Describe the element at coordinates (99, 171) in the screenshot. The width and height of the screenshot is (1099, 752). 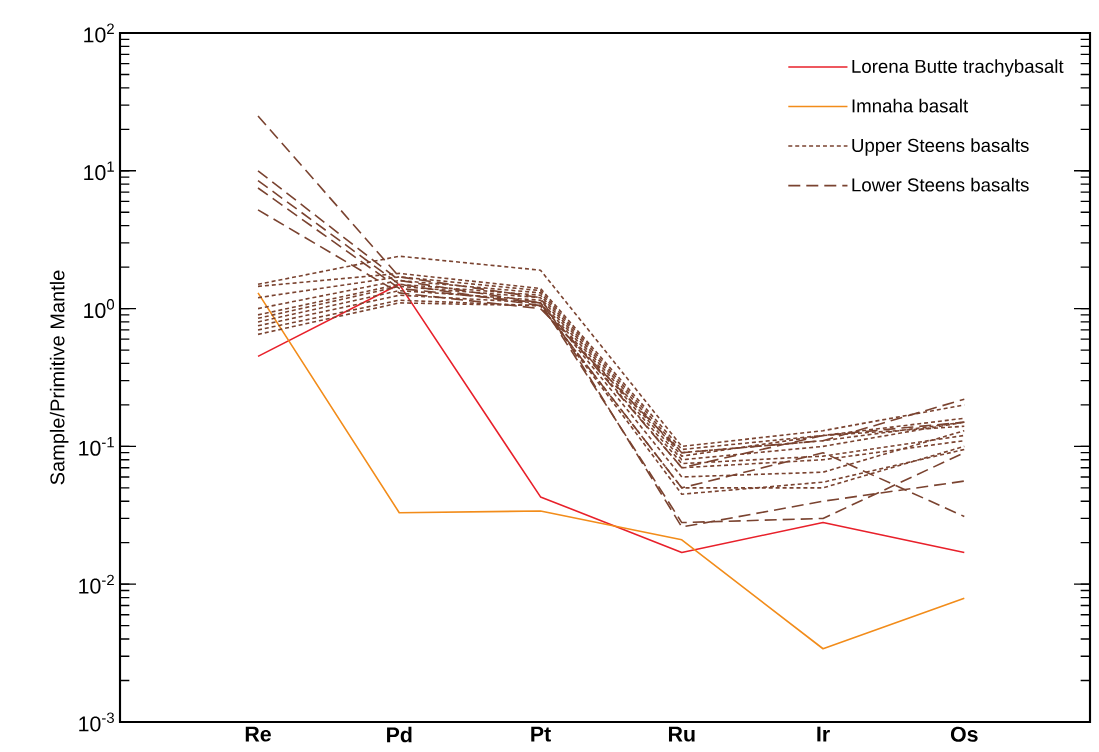
I see `y-tick-label: 10$^{1}$` at that location.